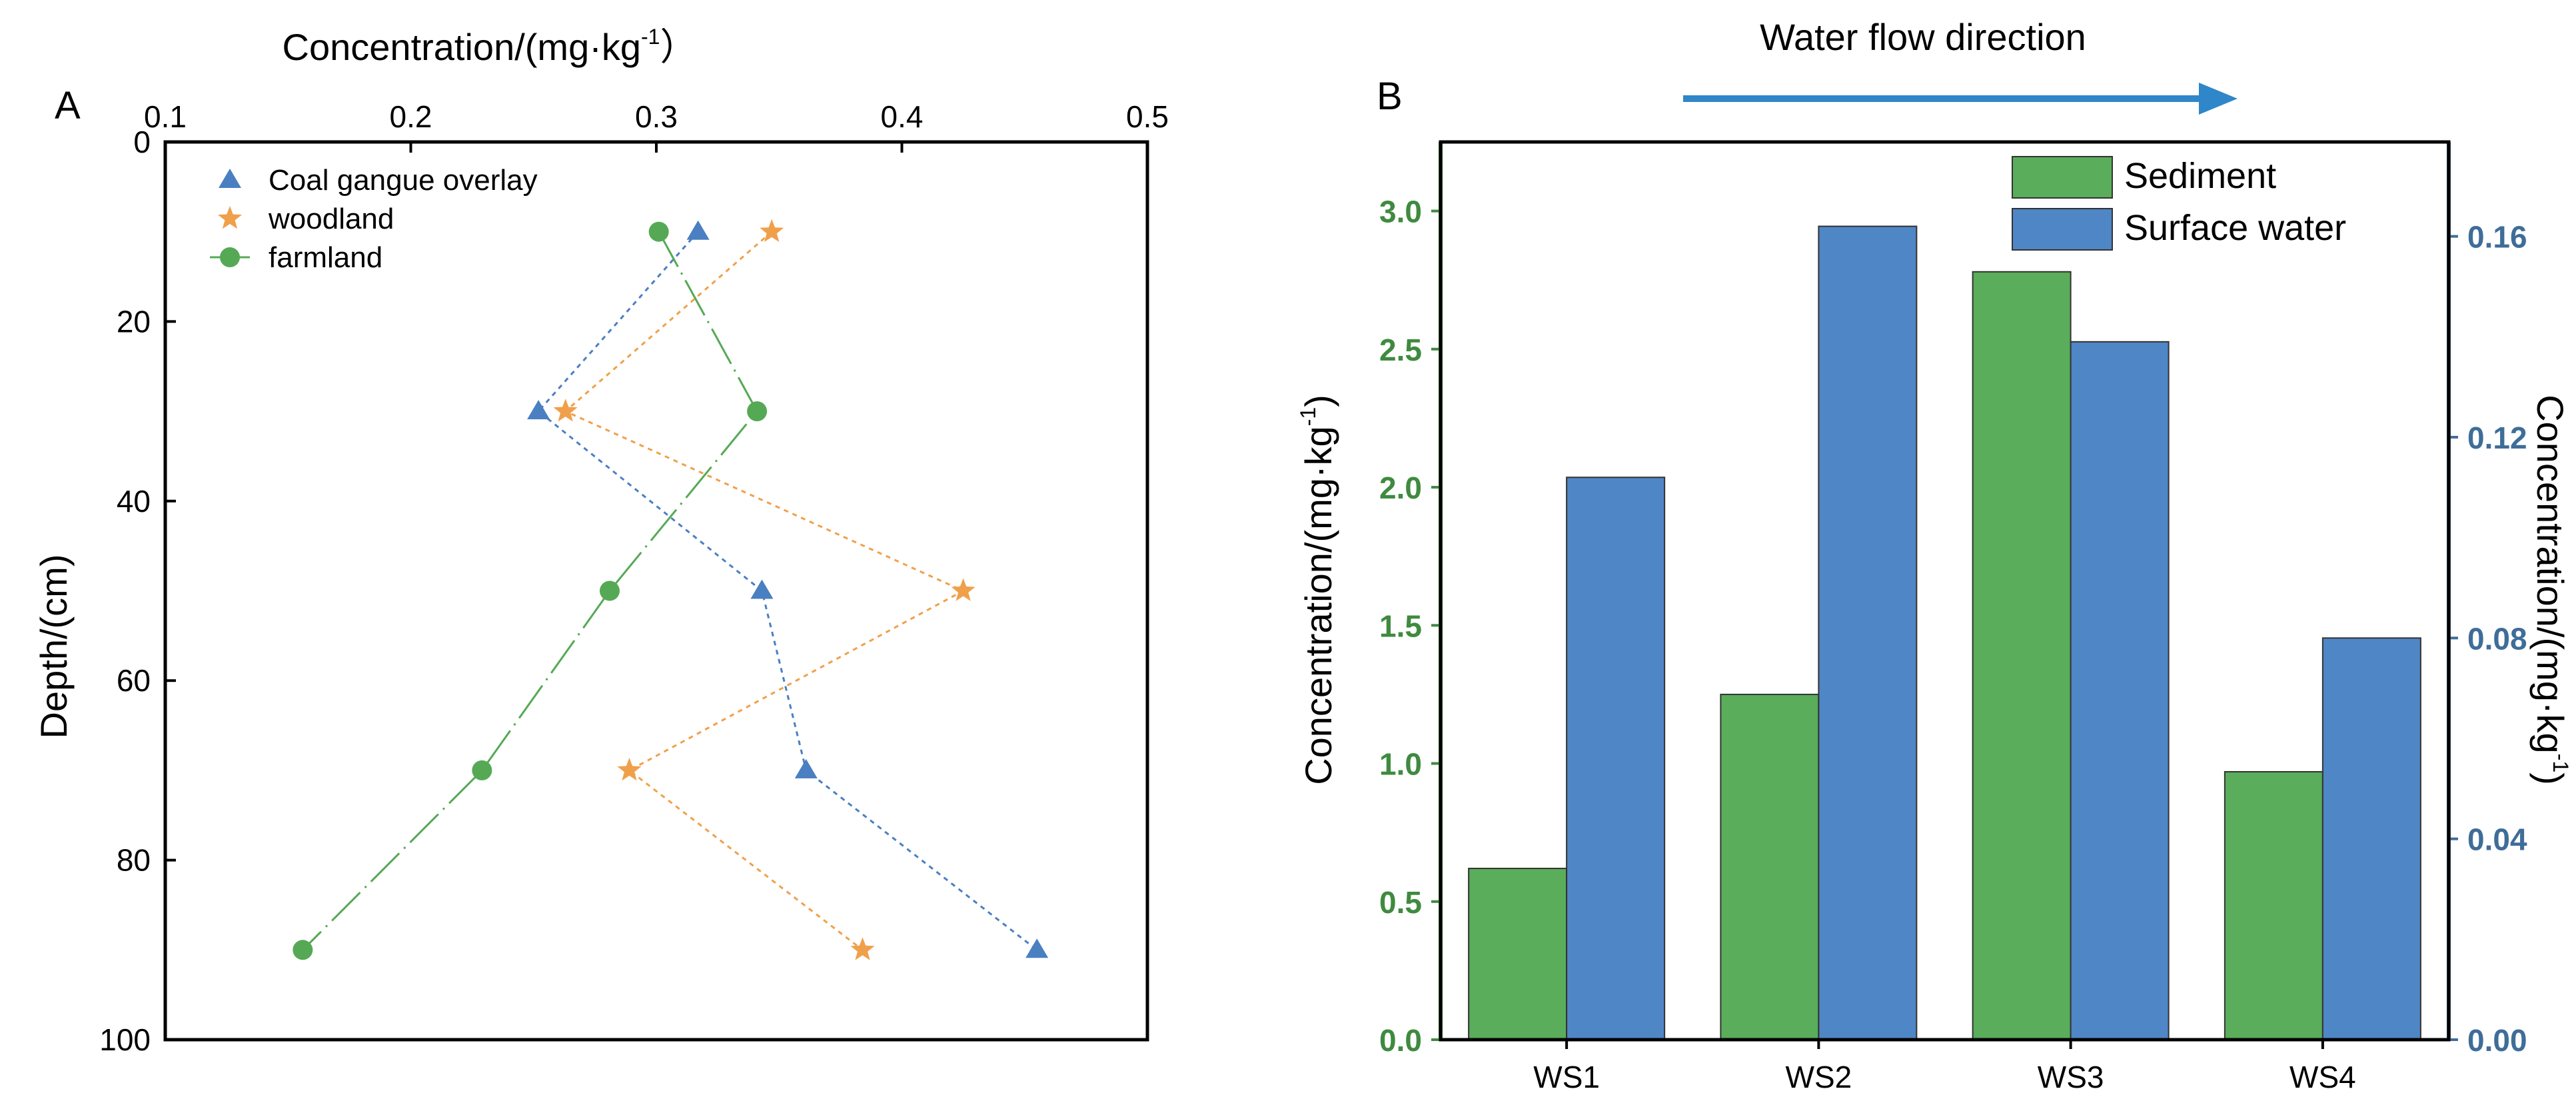  Describe the element at coordinates (68, 106) in the screenshot. I see `panel-a-label: A` at that location.